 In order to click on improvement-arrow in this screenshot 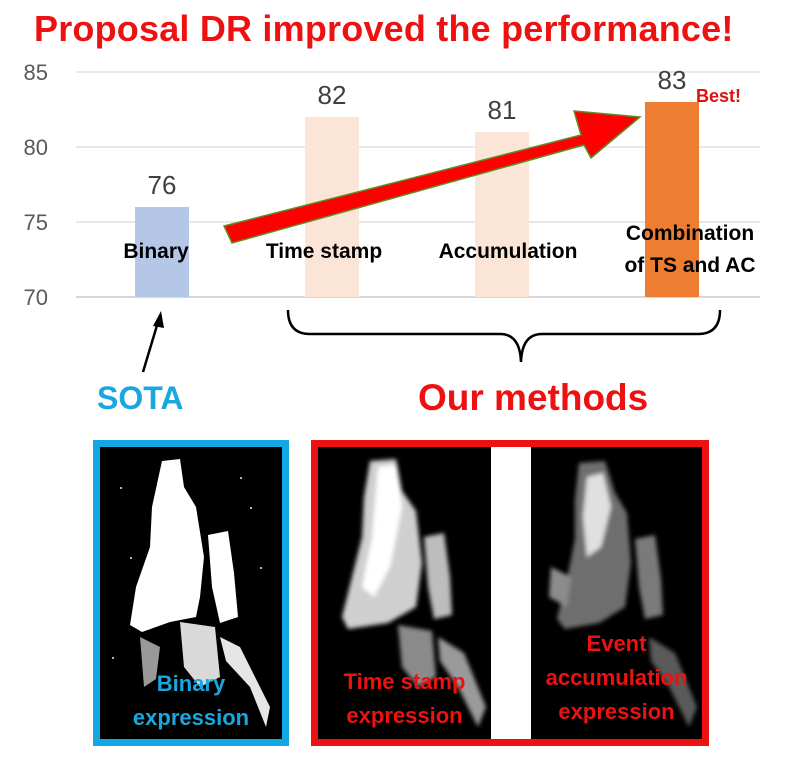, I will do `click(432, 177)`.